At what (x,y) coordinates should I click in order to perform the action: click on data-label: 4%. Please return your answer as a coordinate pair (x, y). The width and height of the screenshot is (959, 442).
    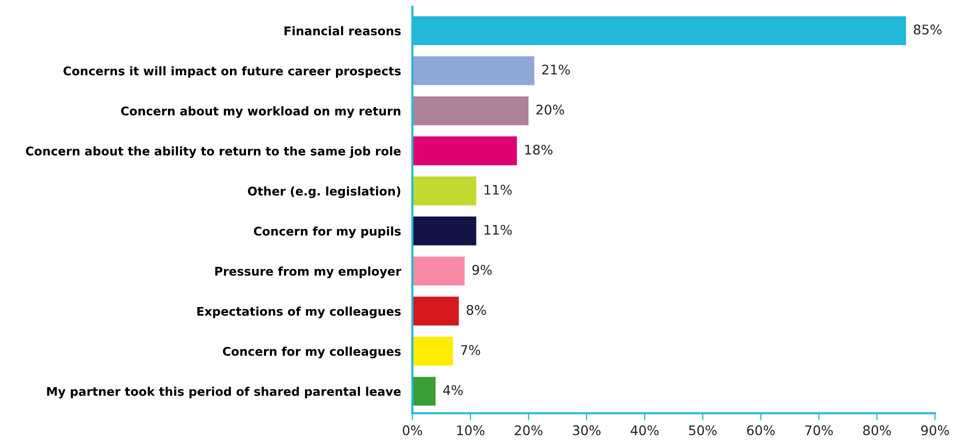
    Looking at the image, I should click on (453, 390).